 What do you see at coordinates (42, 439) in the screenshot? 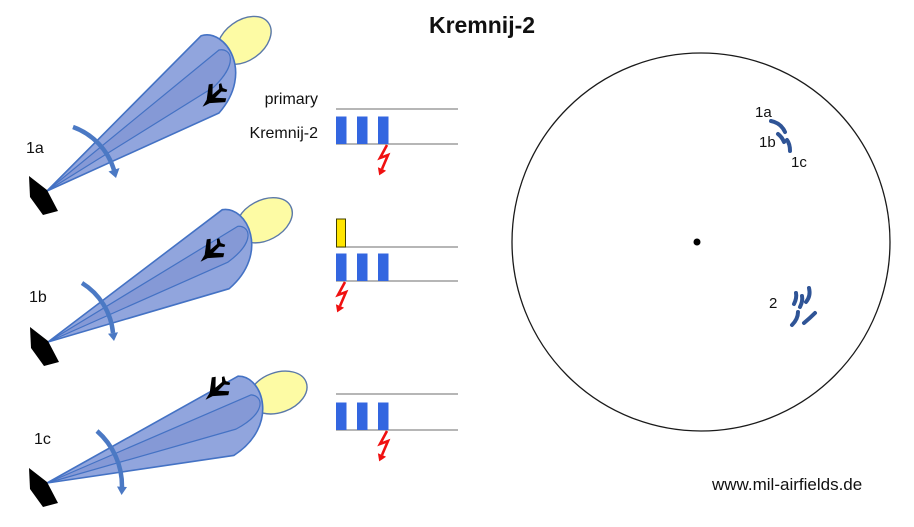
I see `beam-label-1c: 1c` at bounding box center [42, 439].